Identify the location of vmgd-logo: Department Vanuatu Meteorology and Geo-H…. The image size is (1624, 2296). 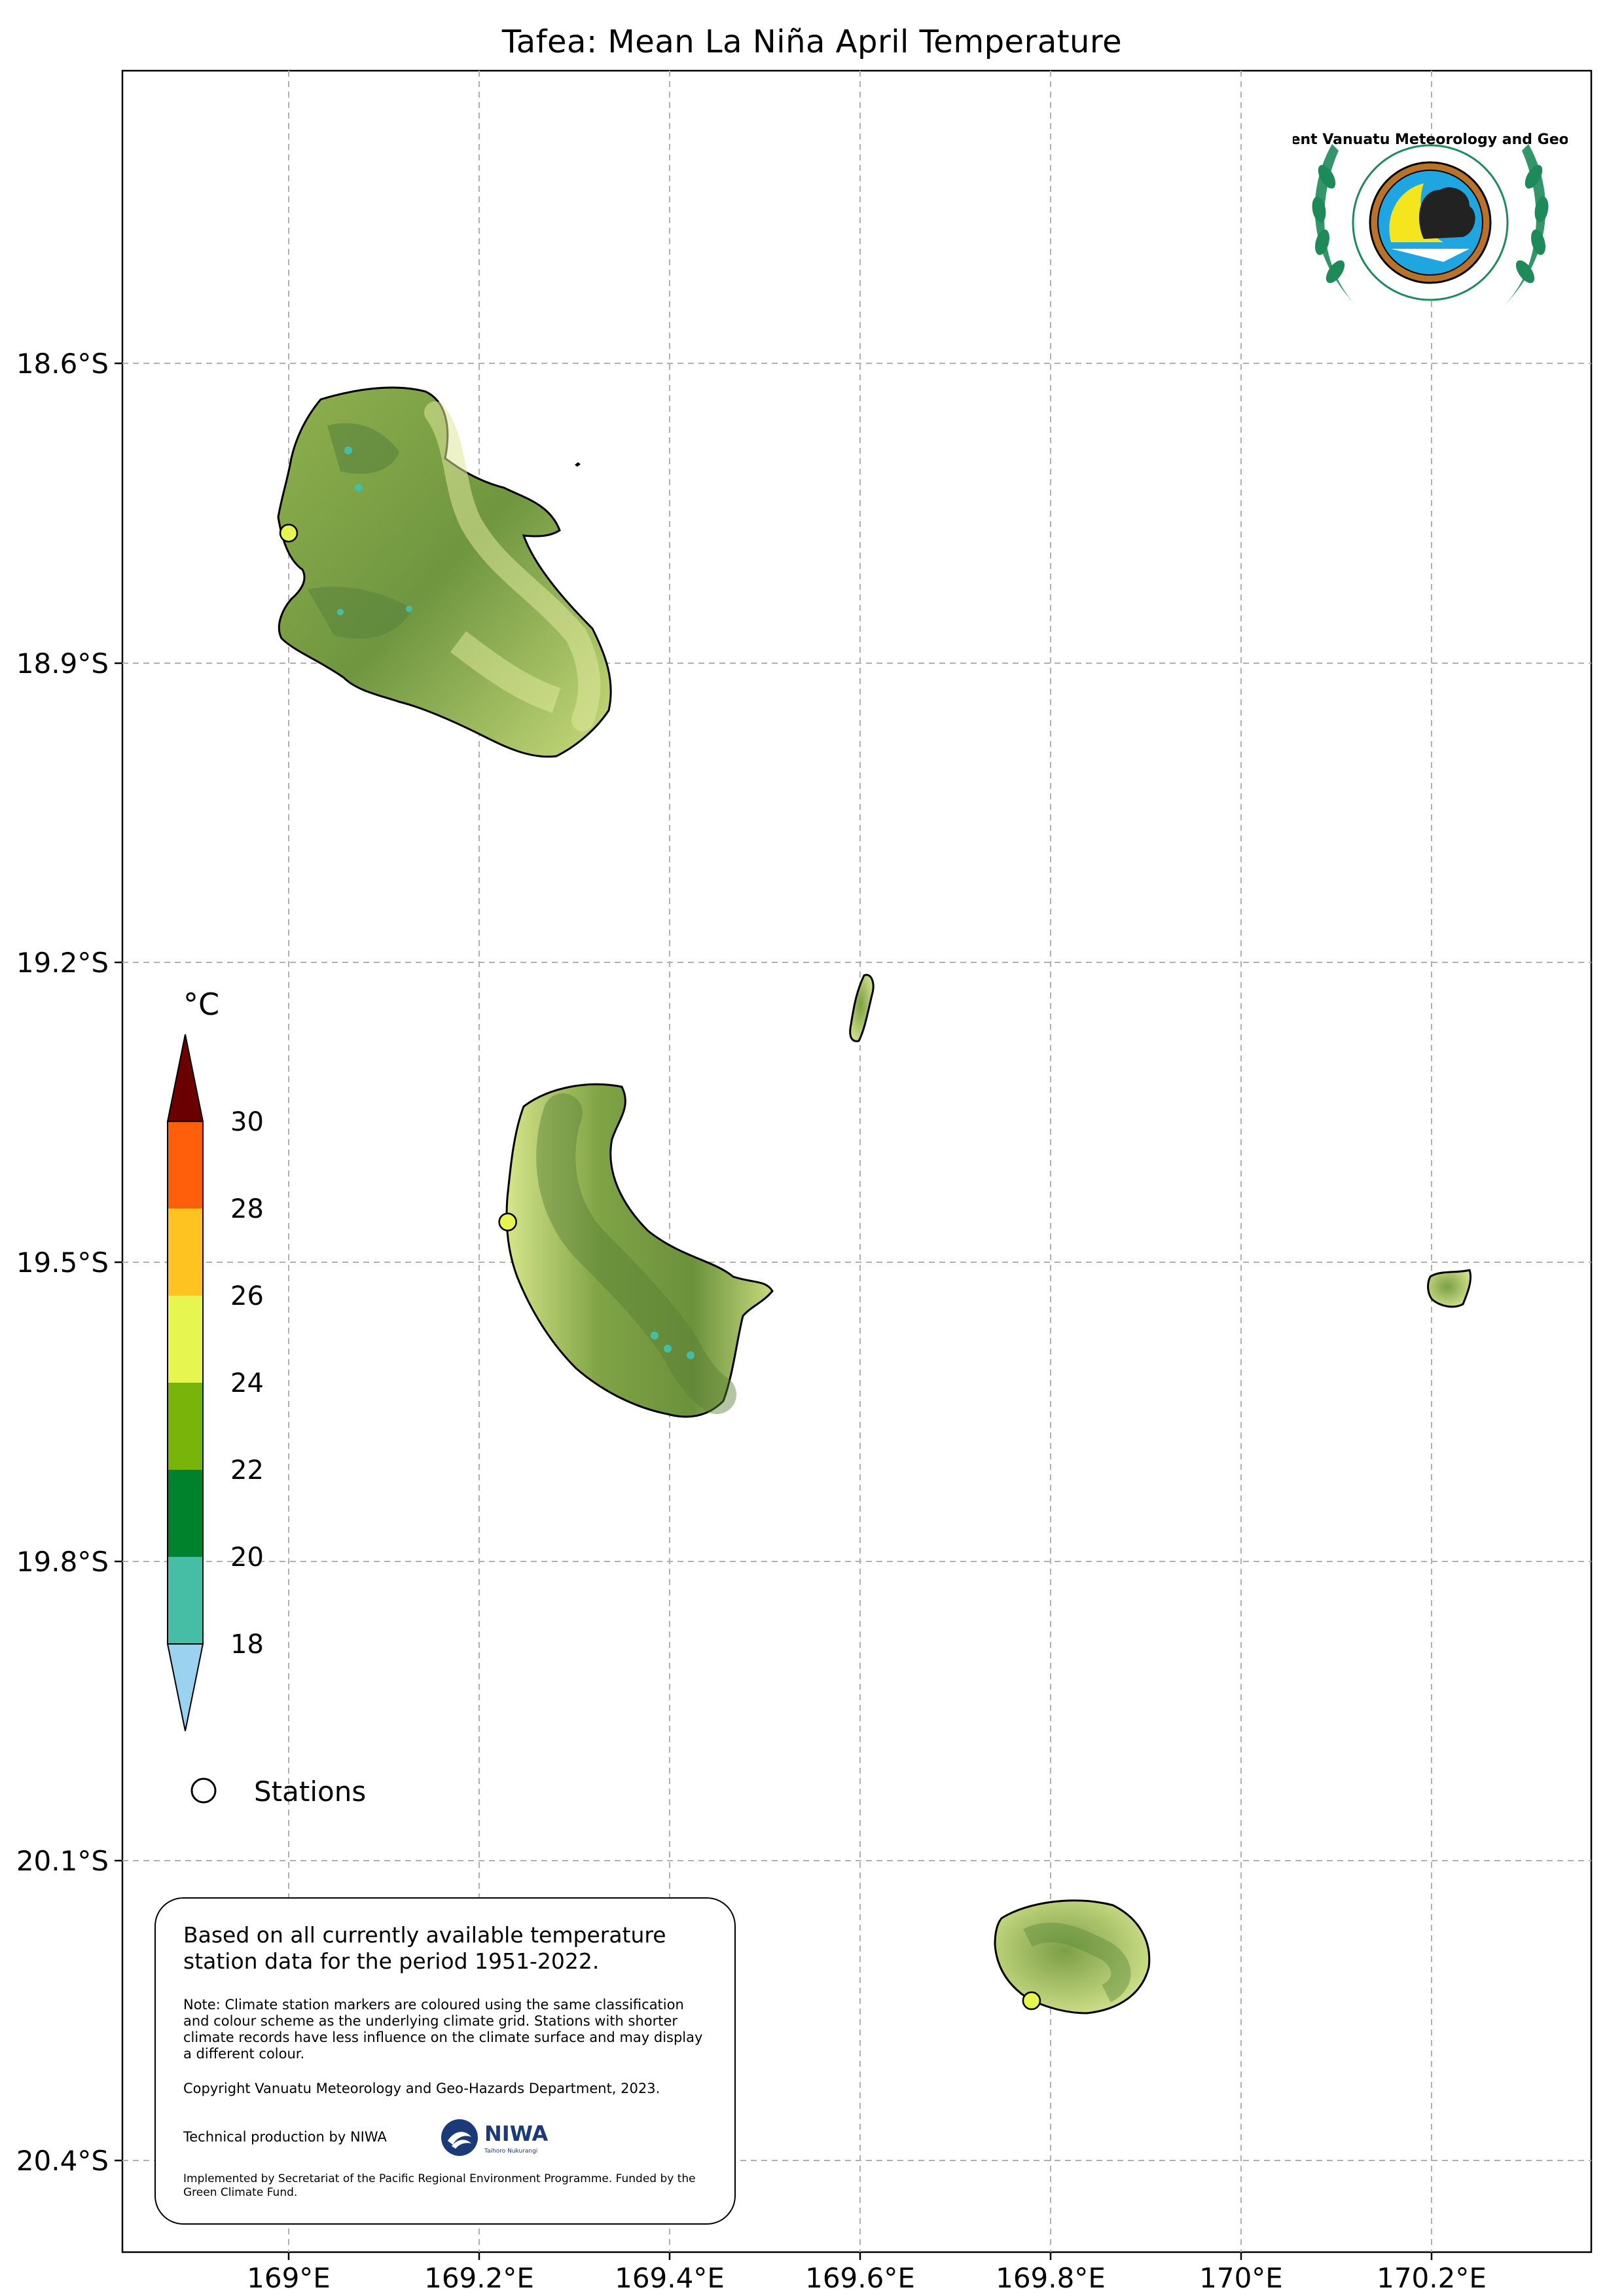
(1430, 220).